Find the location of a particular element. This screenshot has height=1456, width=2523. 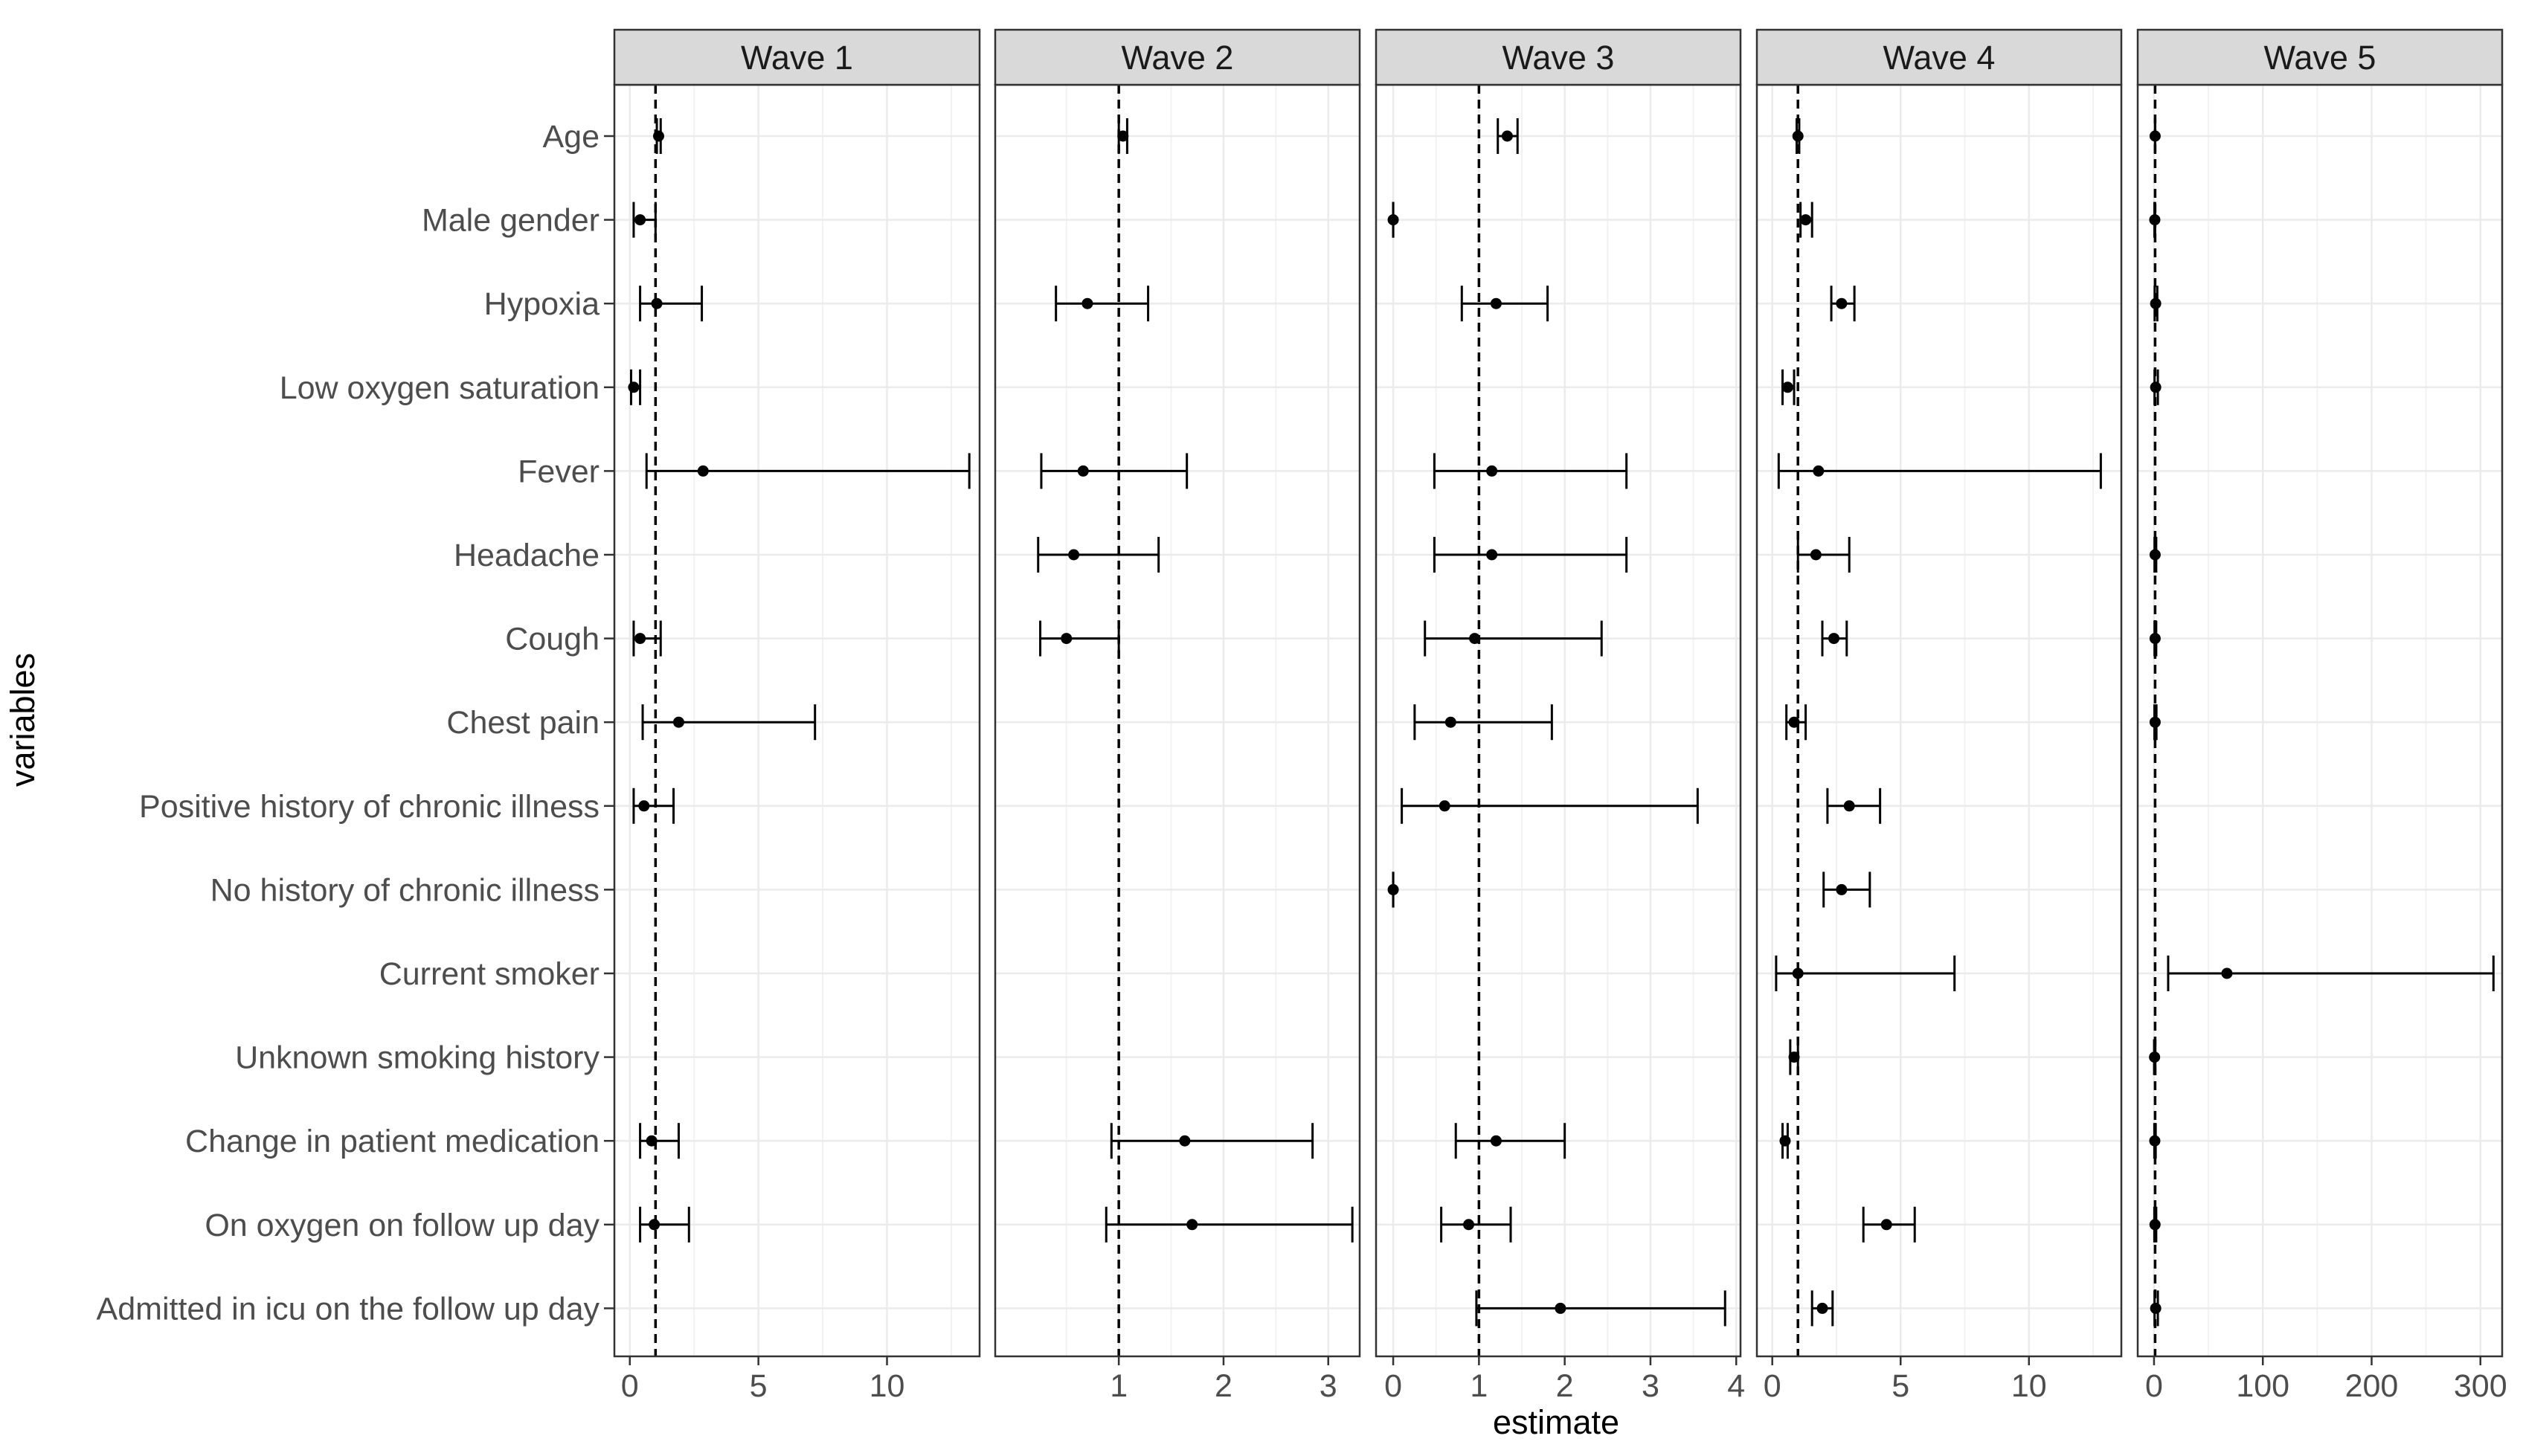

estimate-wave-4-unknown-smoking-history is located at coordinates (1794, 1057).